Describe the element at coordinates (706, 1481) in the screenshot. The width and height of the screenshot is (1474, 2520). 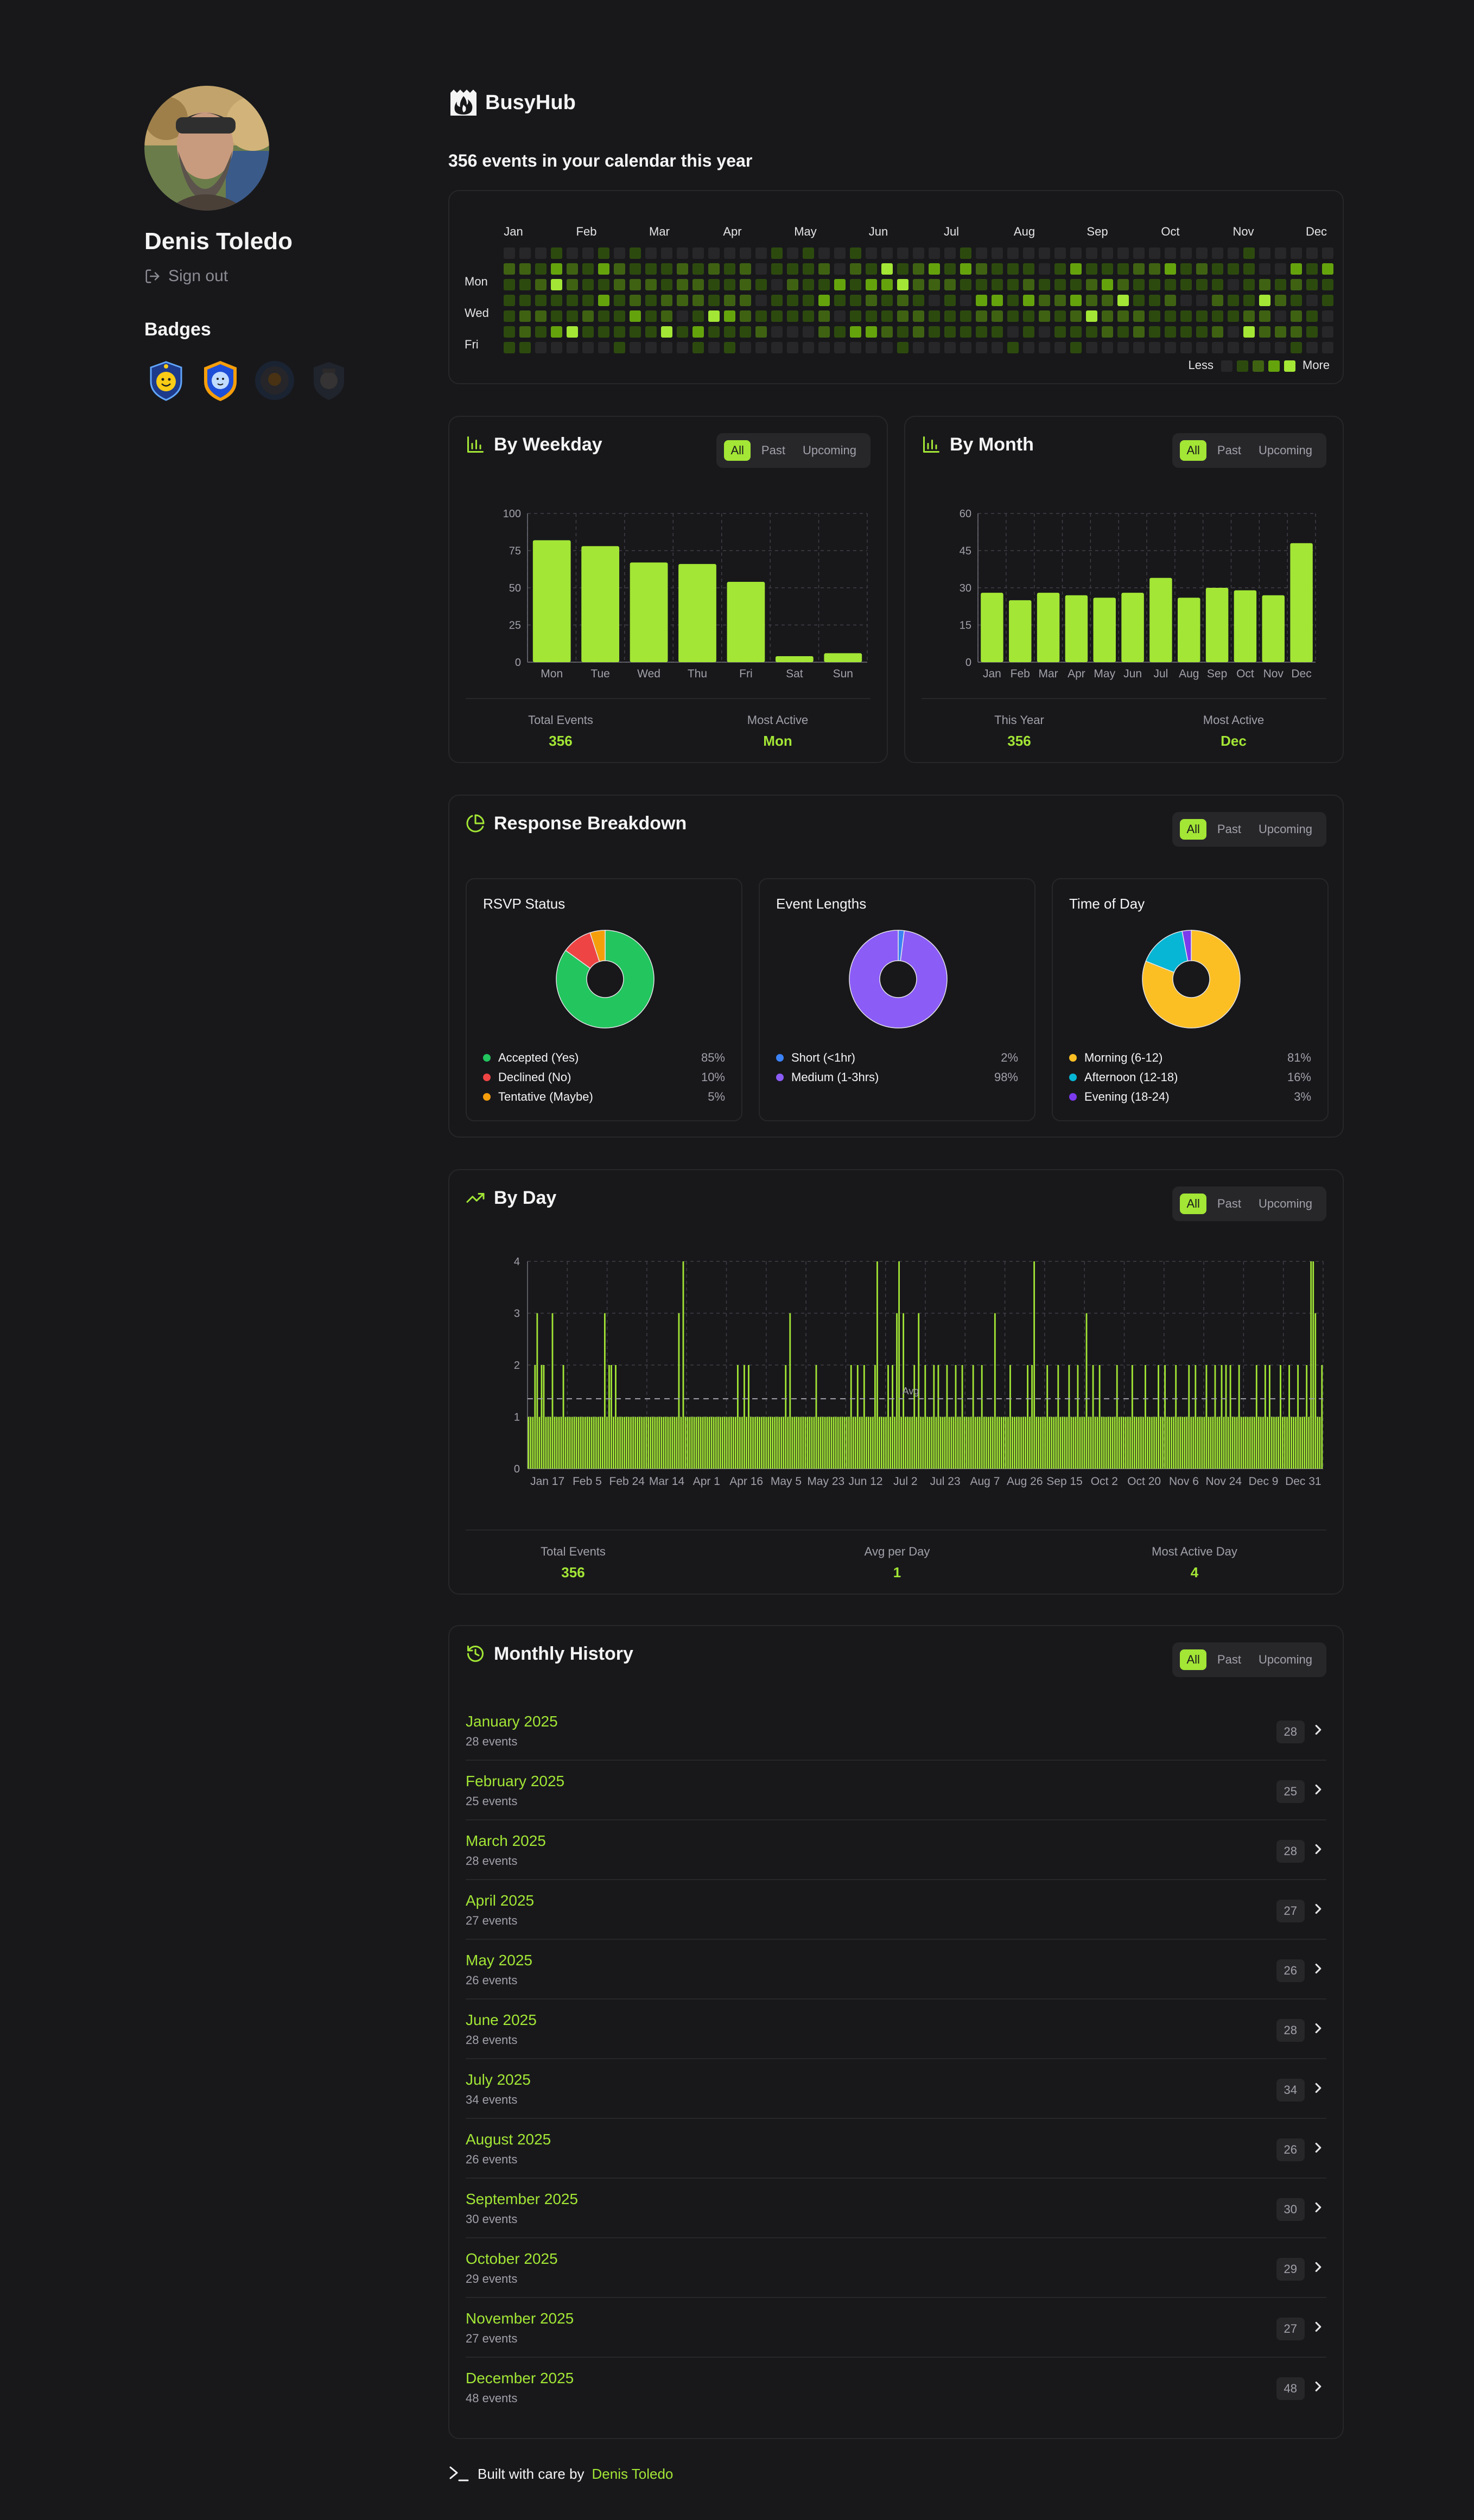
I see `x-tick-label: Apr 1` at that location.